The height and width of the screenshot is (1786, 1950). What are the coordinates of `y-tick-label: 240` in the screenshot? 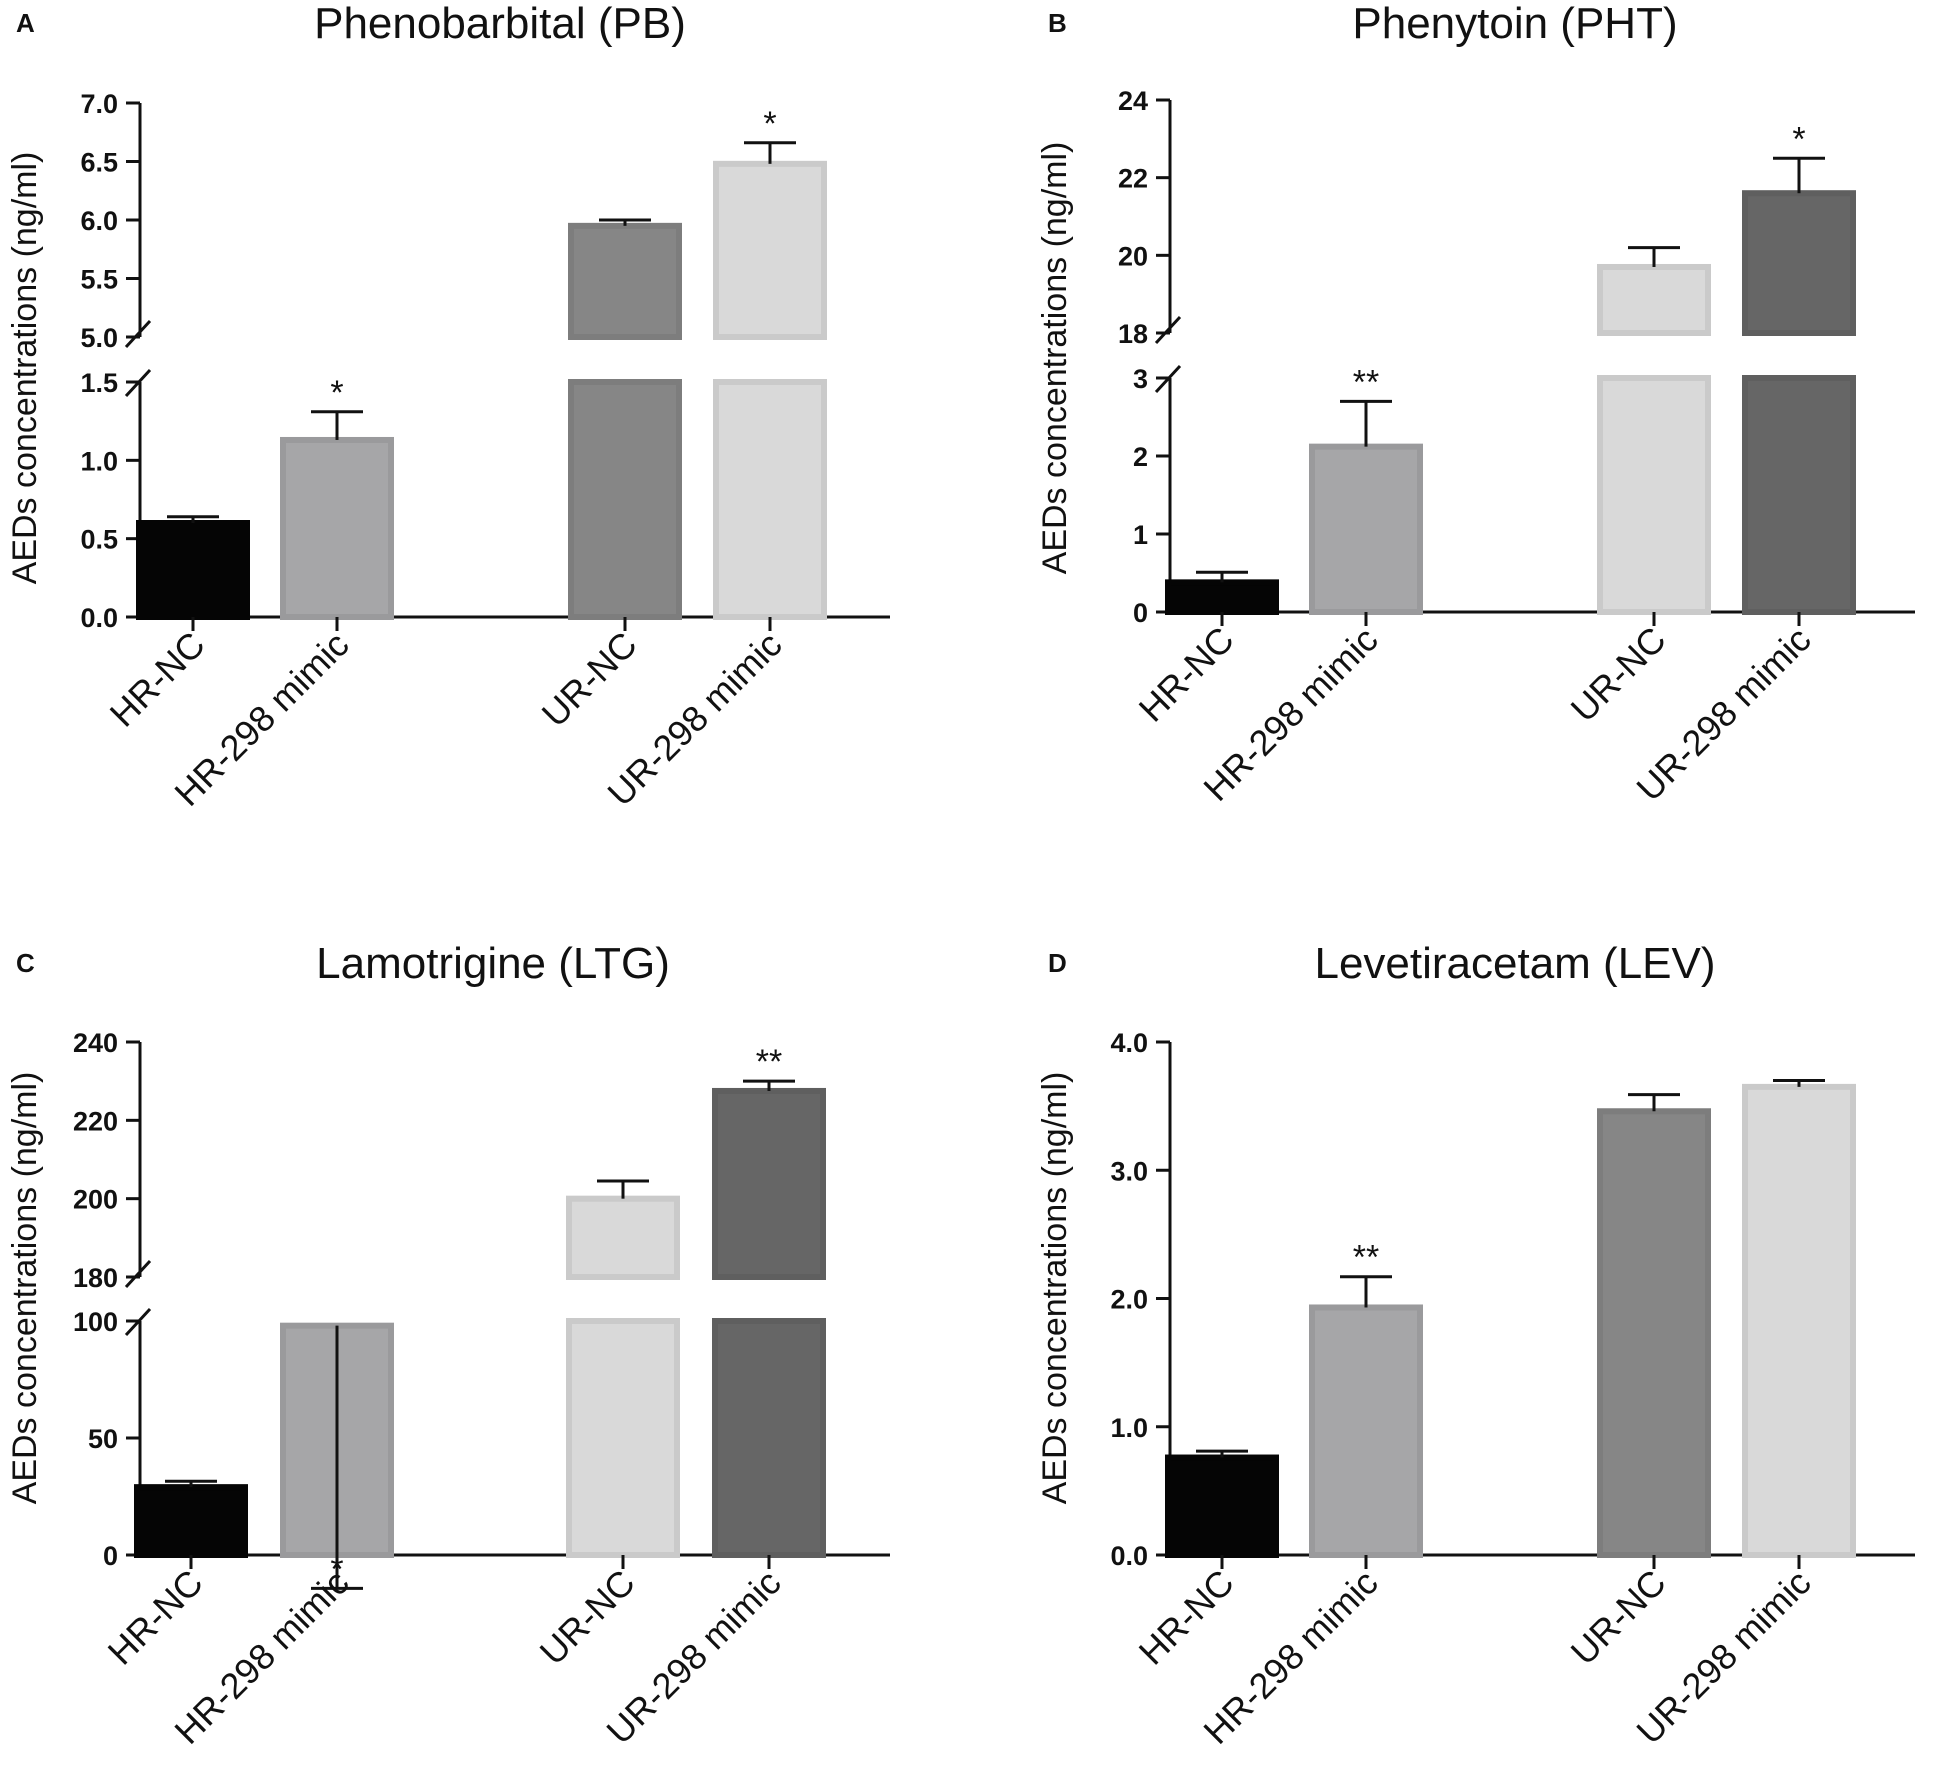 It's located at (95, 1043).